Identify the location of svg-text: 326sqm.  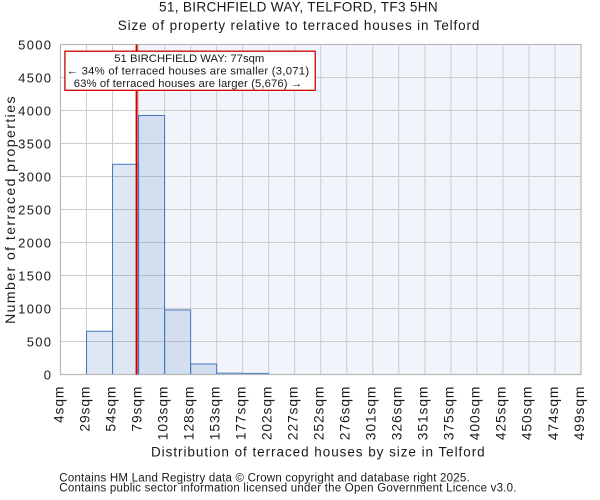
(397, 413).